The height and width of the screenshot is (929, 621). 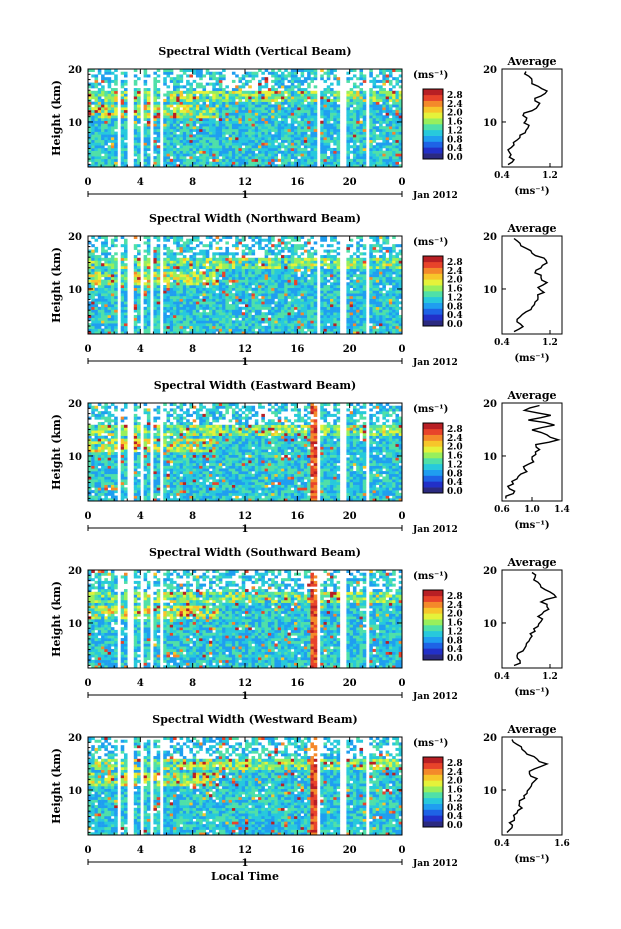 I want to click on colorbar: 2.82.42.01.61.20.80.40.0, so click(x=442, y=125).